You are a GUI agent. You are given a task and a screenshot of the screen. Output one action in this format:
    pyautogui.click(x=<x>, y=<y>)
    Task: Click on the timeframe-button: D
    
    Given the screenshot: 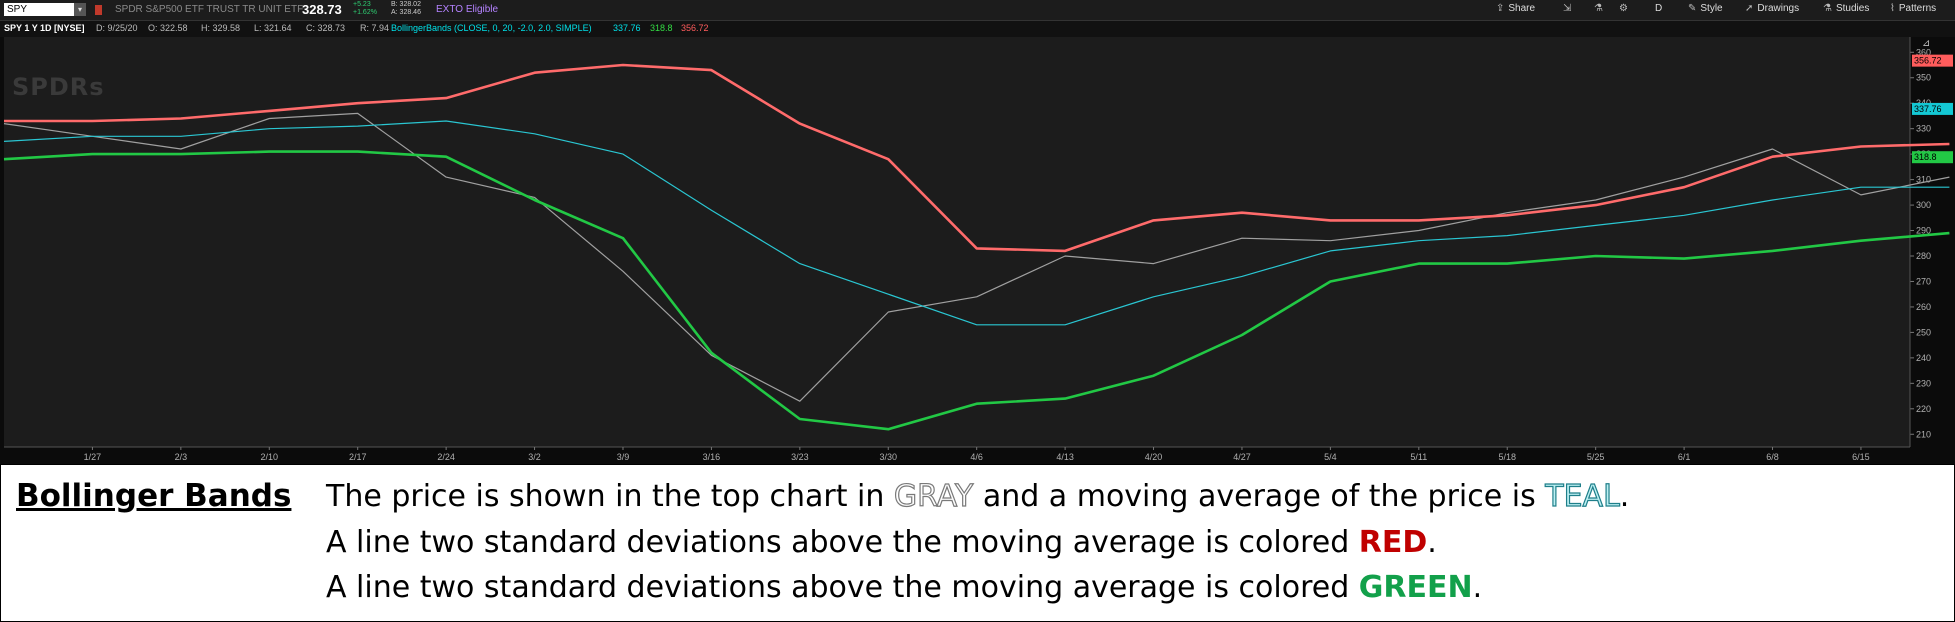 What is the action you would take?
    pyautogui.click(x=1658, y=8)
    